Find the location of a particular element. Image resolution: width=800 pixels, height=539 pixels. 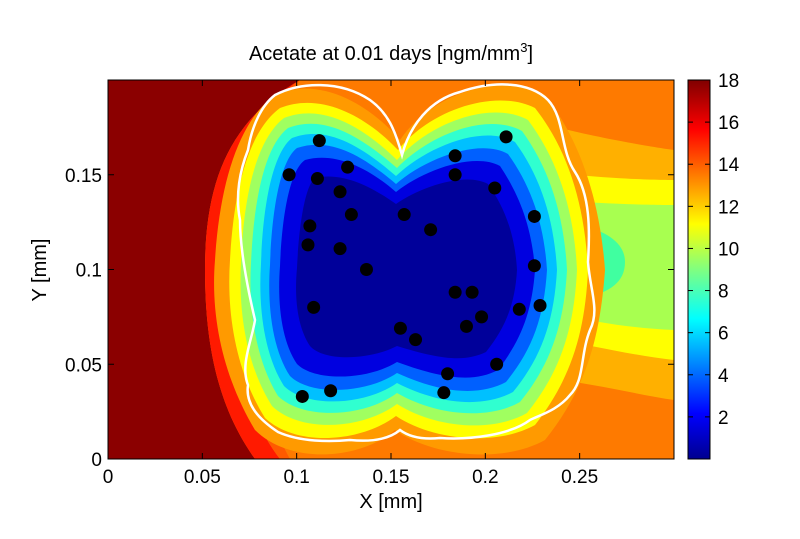

colorbar-tick-label: 14 is located at coordinates (729, 165).